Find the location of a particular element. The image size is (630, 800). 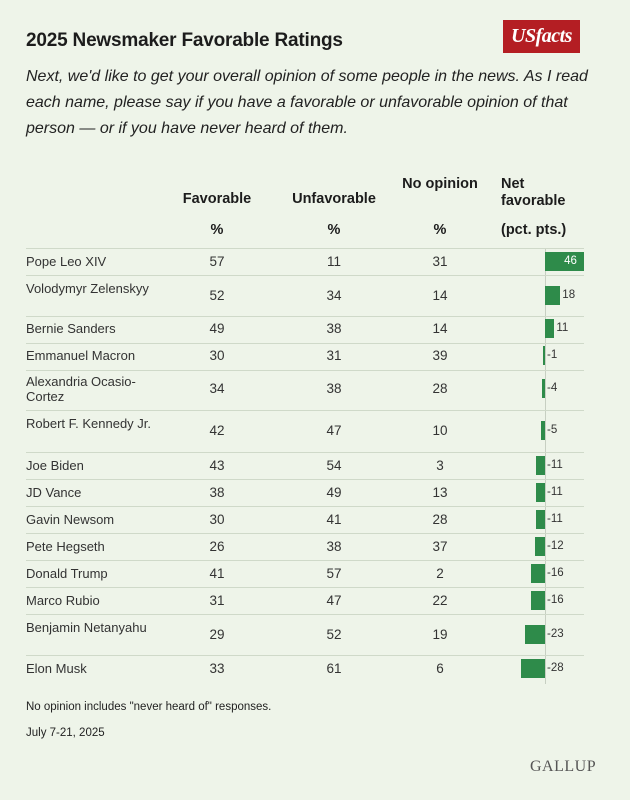

person-name: Alexandria Ocasio-Cortez is located at coordinates (81, 389).